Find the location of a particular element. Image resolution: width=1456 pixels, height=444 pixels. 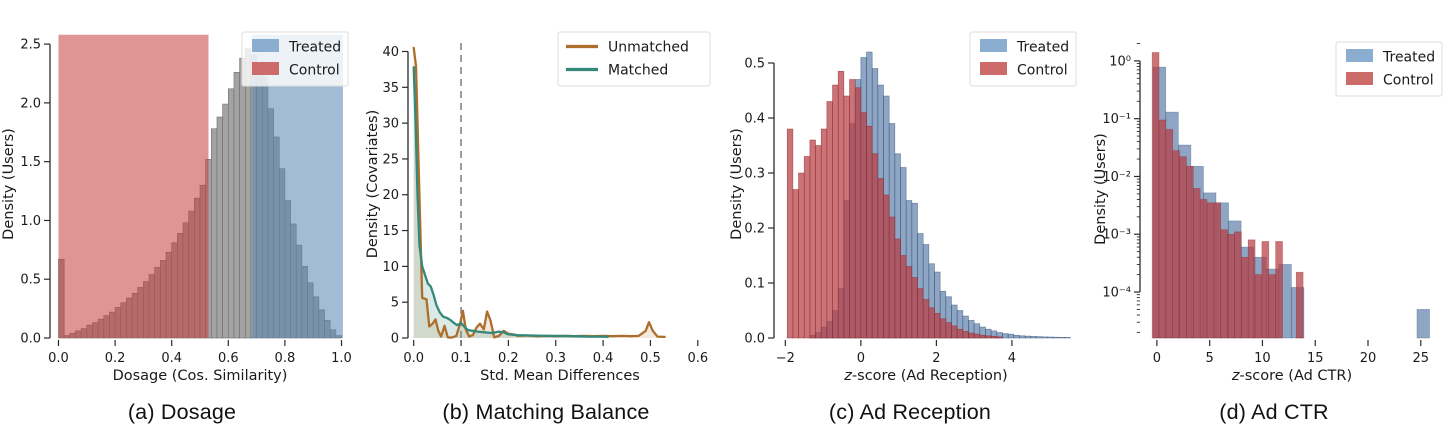

y-axis: 10⁰ 10⁻¹ 10⁻² 10⁻³ 10⁻⁴ Density (Users) is located at coordinates (1117, 188).